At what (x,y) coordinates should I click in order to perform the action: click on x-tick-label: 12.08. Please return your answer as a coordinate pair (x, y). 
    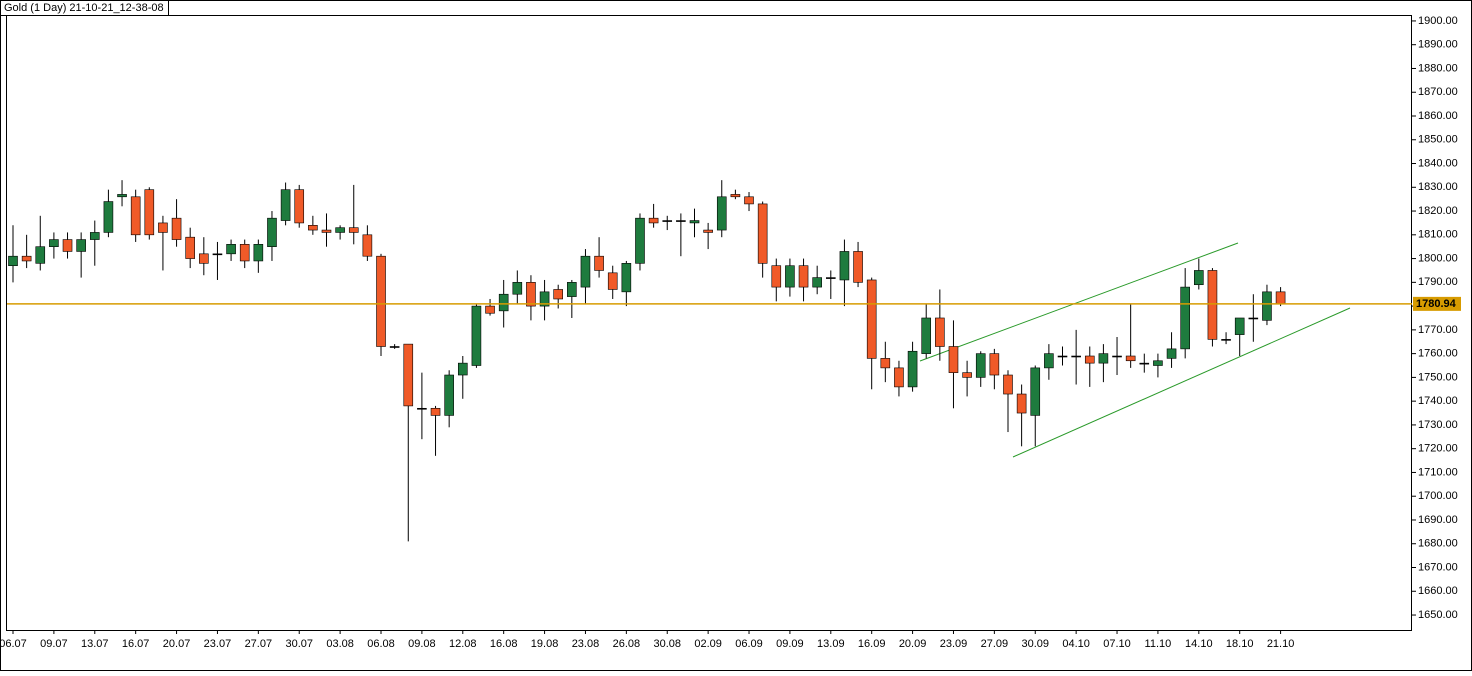
    Looking at the image, I should click on (463, 644).